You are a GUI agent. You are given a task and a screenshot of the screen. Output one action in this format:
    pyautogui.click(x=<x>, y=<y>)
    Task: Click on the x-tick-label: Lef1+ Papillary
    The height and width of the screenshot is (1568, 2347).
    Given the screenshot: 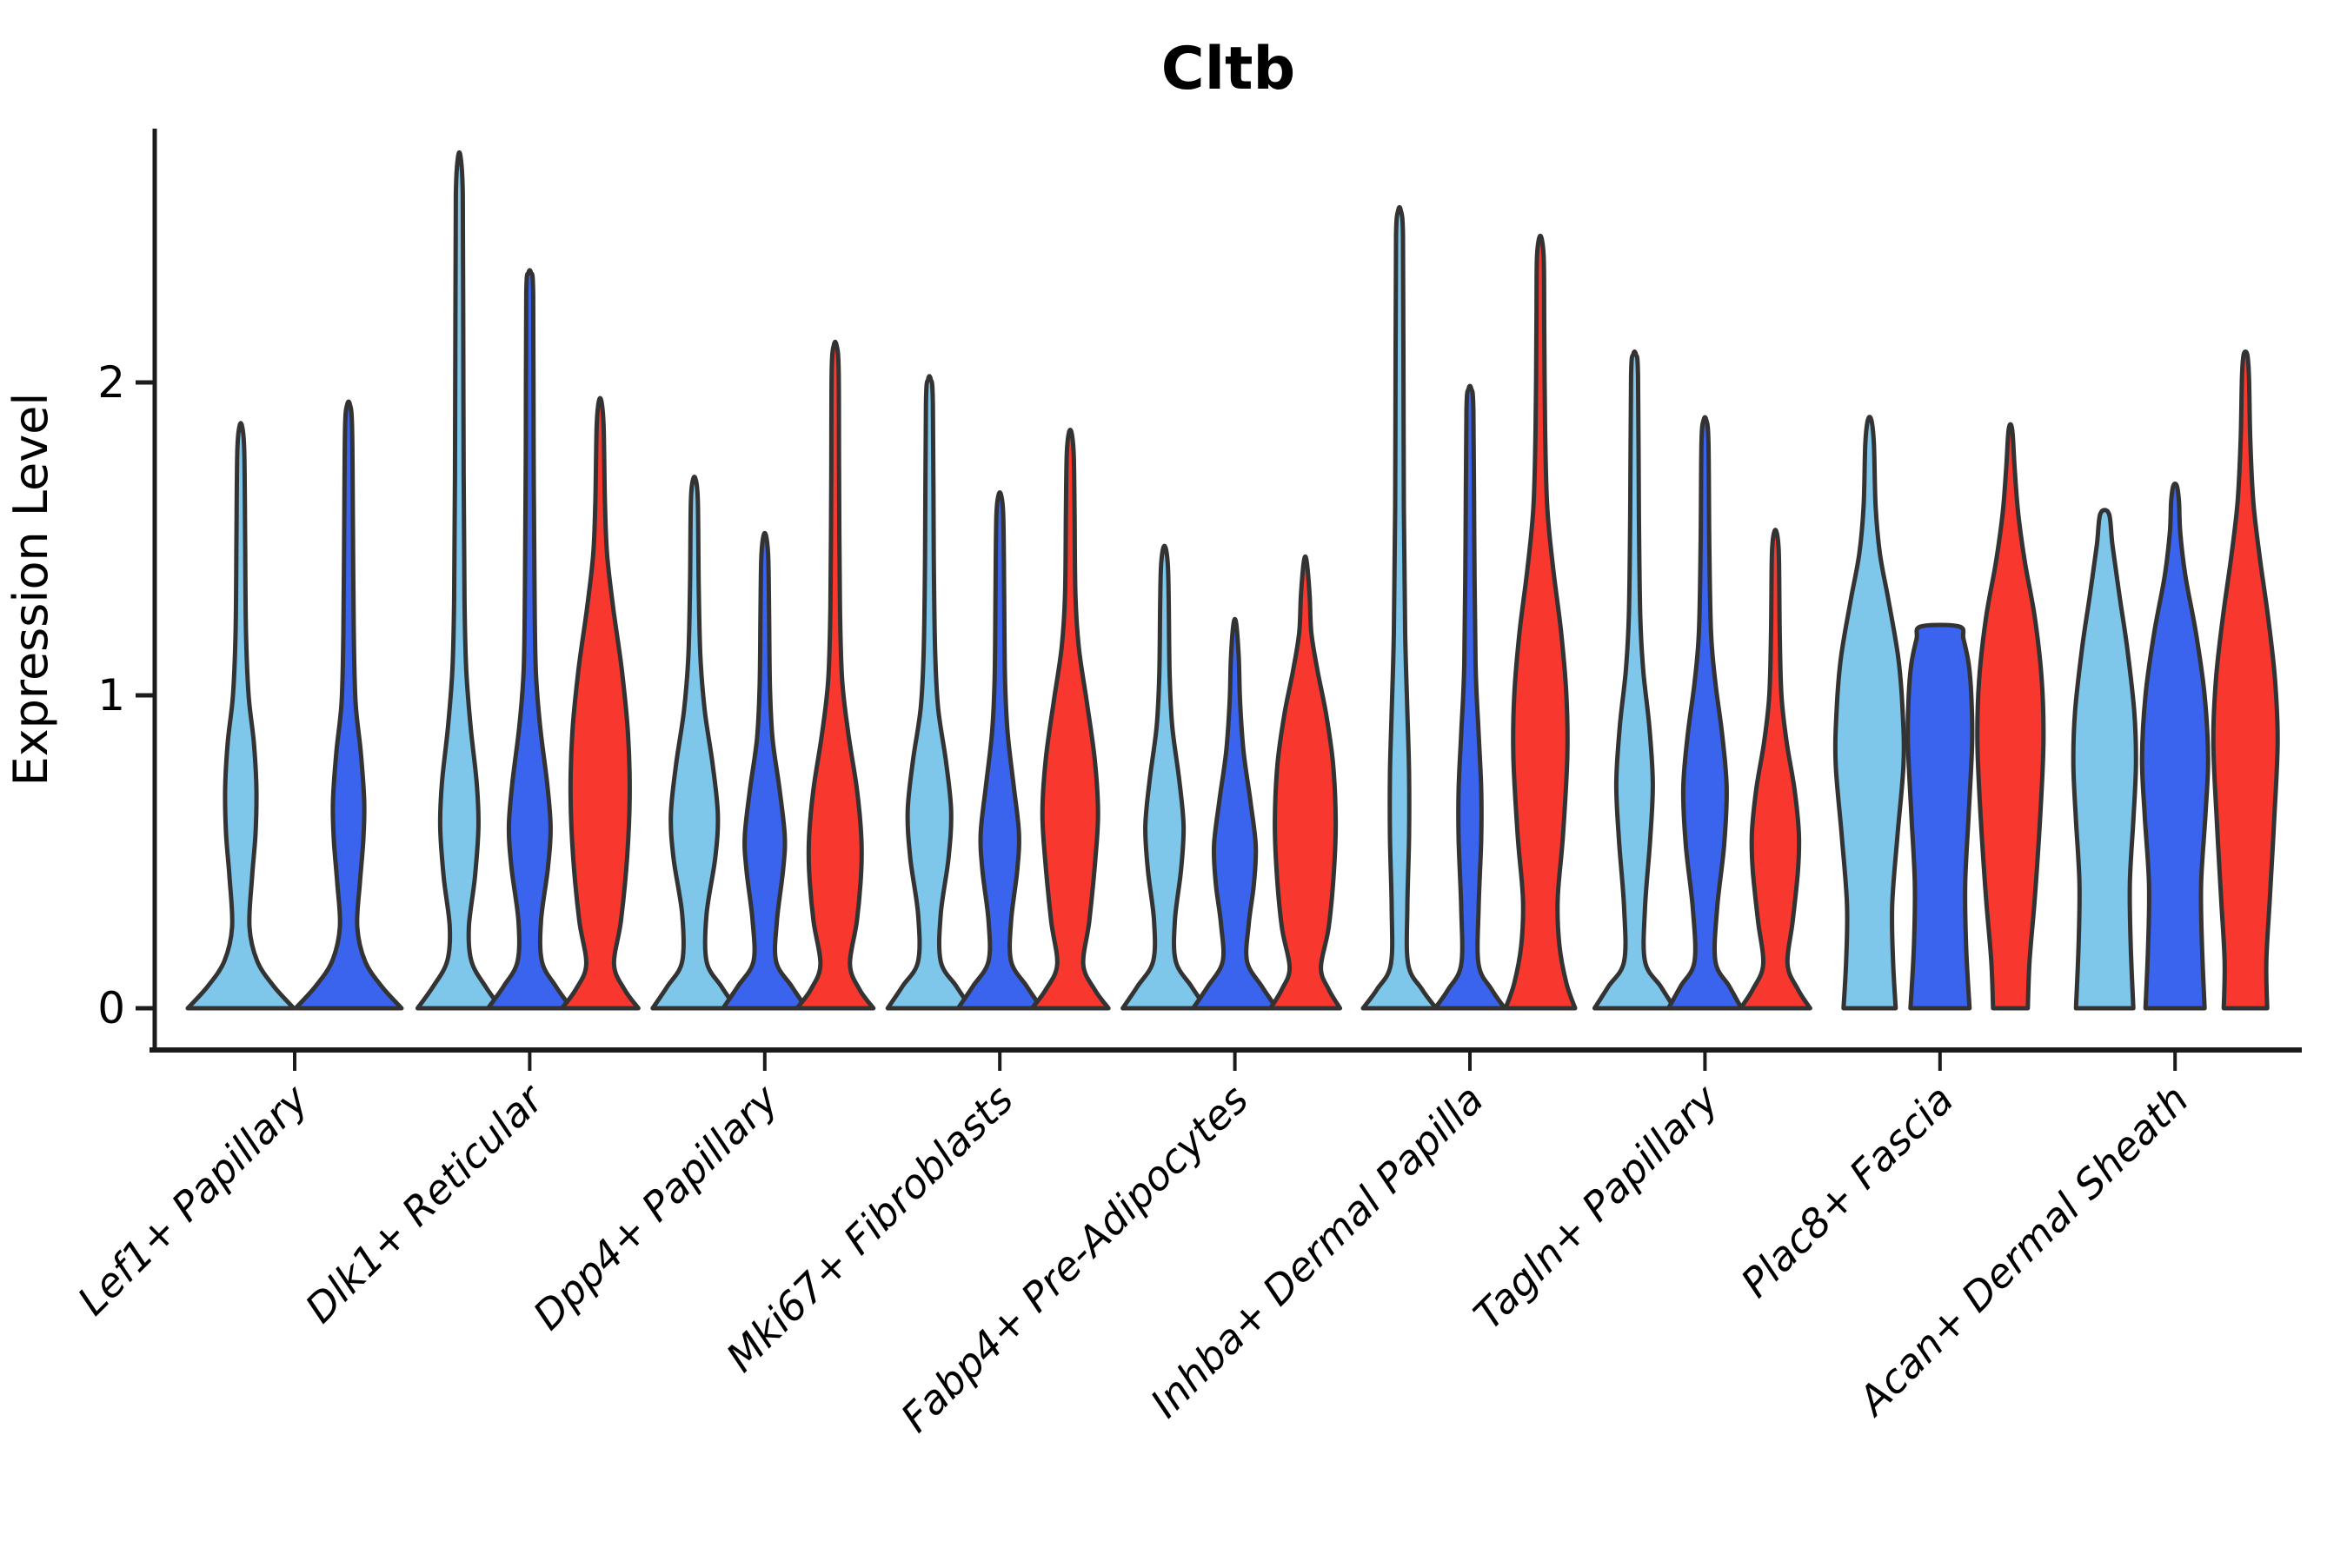 What is the action you would take?
    pyautogui.click(x=193, y=1199)
    